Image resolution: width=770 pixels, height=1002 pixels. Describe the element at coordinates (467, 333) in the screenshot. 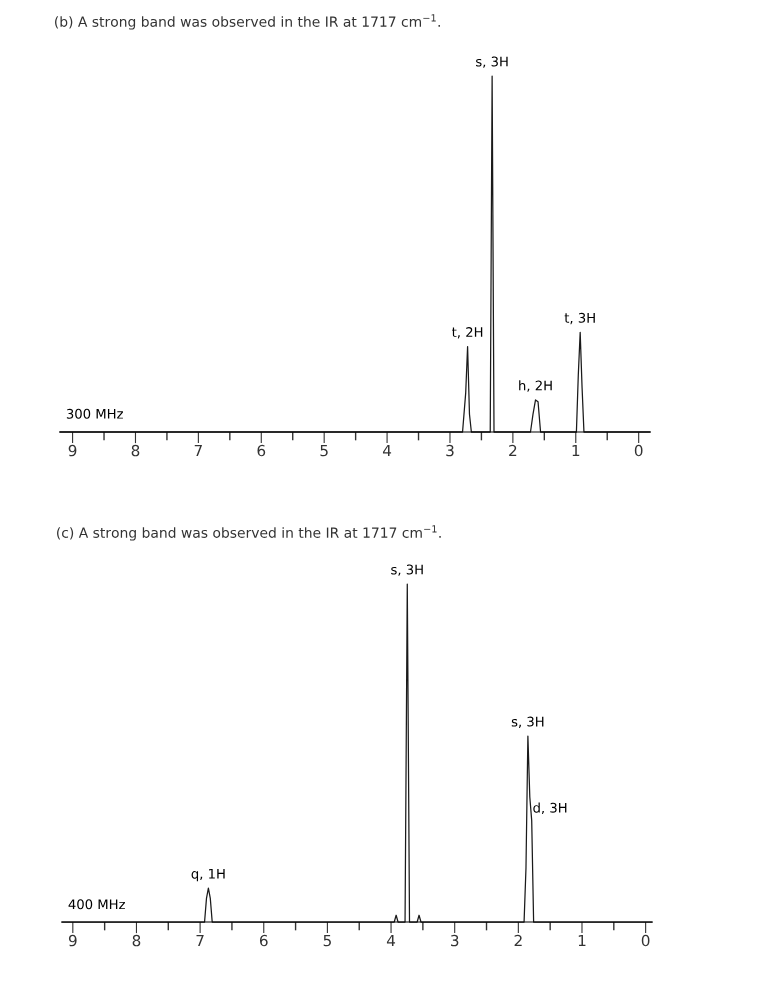

I see `annotation: t, 2H` at that location.